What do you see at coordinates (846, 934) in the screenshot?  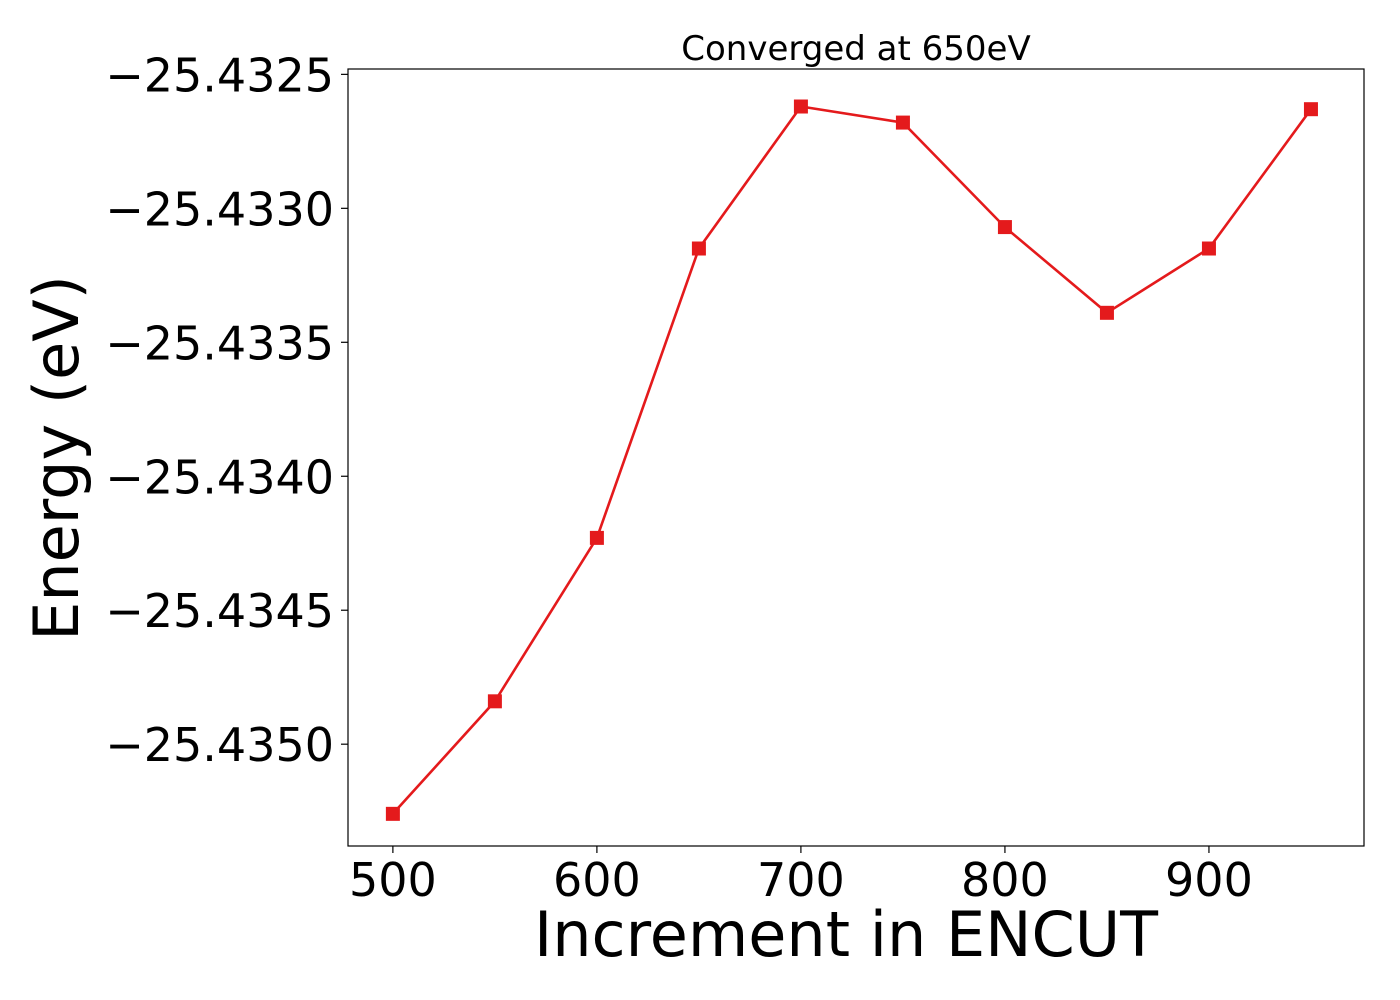 I see `x-axis-label: Increment in ENCUT` at bounding box center [846, 934].